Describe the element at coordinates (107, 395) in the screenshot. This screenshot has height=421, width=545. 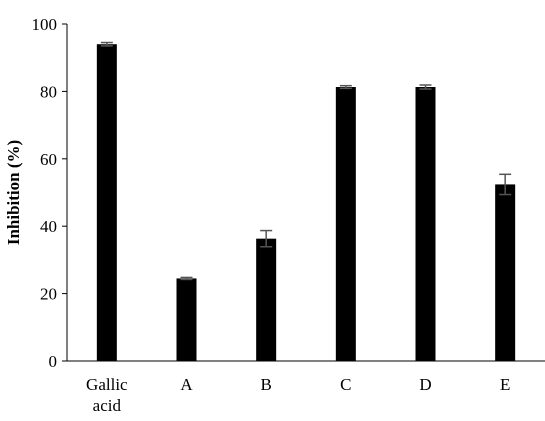
I see `x-tick-label: Gallic acid` at that location.